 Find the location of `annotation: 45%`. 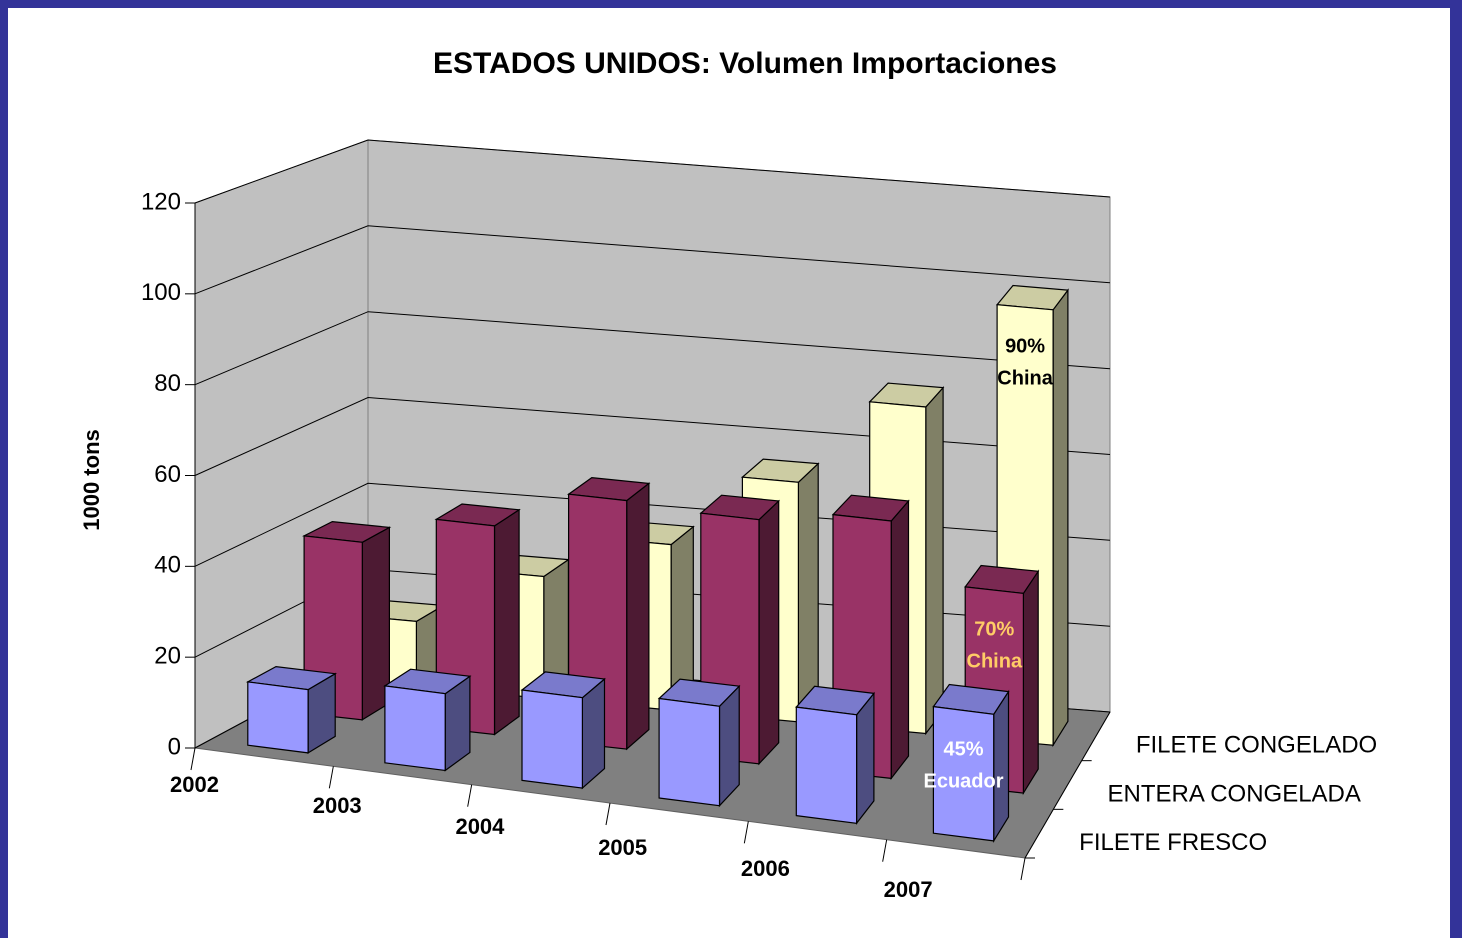

annotation: 45% is located at coordinates (964, 750).